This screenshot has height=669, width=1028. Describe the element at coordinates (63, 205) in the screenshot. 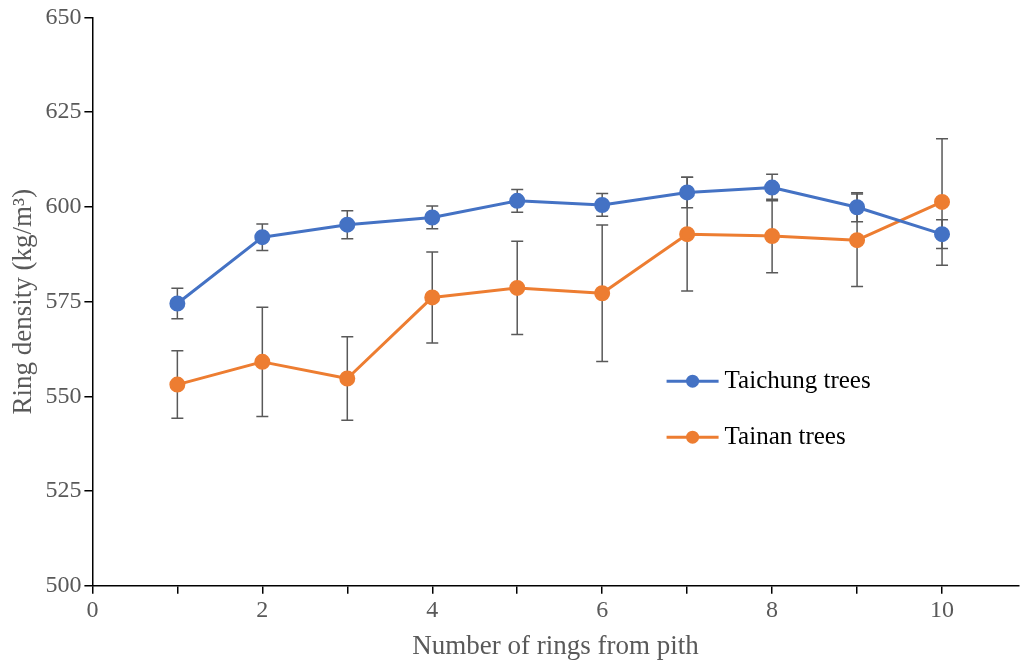

I see `y-tick-label: 600` at that location.